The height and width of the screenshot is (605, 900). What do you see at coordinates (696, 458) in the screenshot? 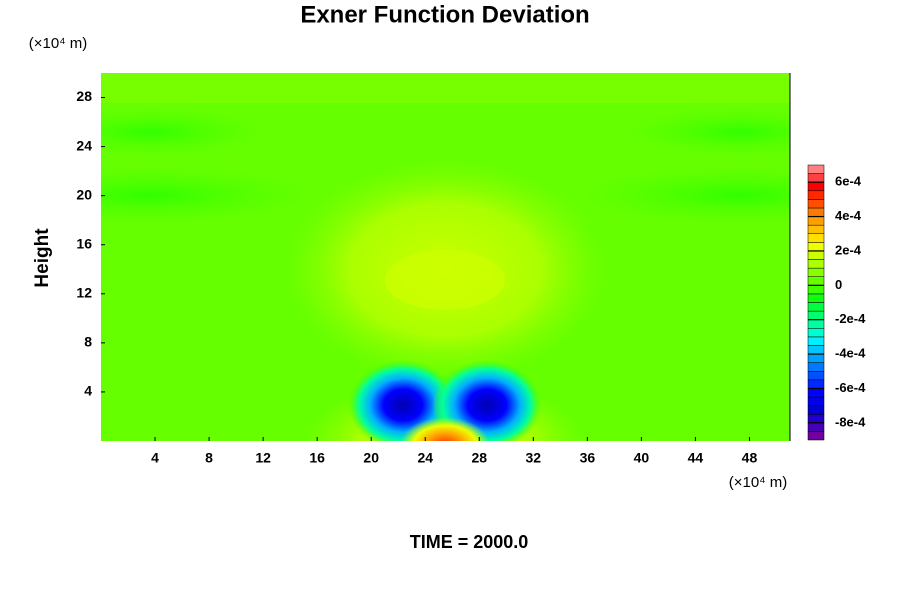
I see `x-tick-label: 44` at bounding box center [696, 458].